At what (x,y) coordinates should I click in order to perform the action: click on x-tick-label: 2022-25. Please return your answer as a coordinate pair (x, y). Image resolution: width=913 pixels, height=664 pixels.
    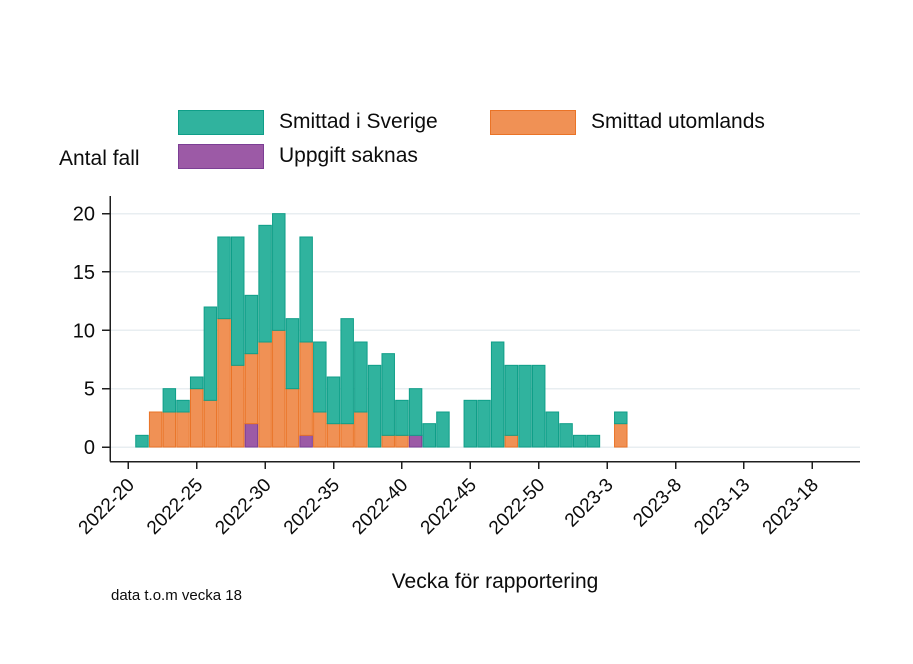
    Looking at the image, I should click on (175, 507).